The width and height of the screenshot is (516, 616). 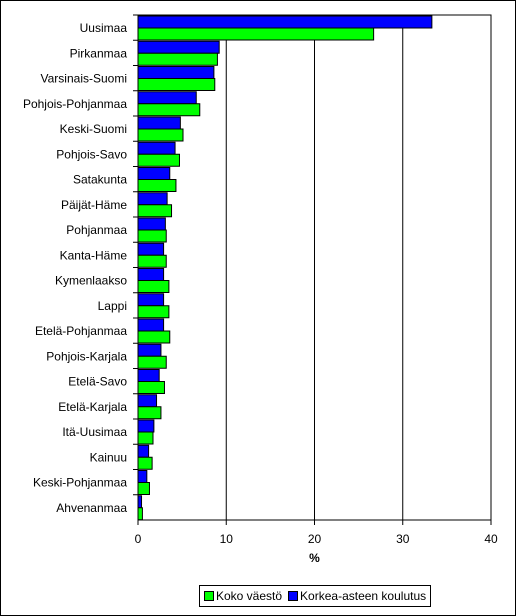 What do you see at coordinates (209, 596) in the screenshot?
I see `legend-swatch-green` at bounding box center [209, 596].